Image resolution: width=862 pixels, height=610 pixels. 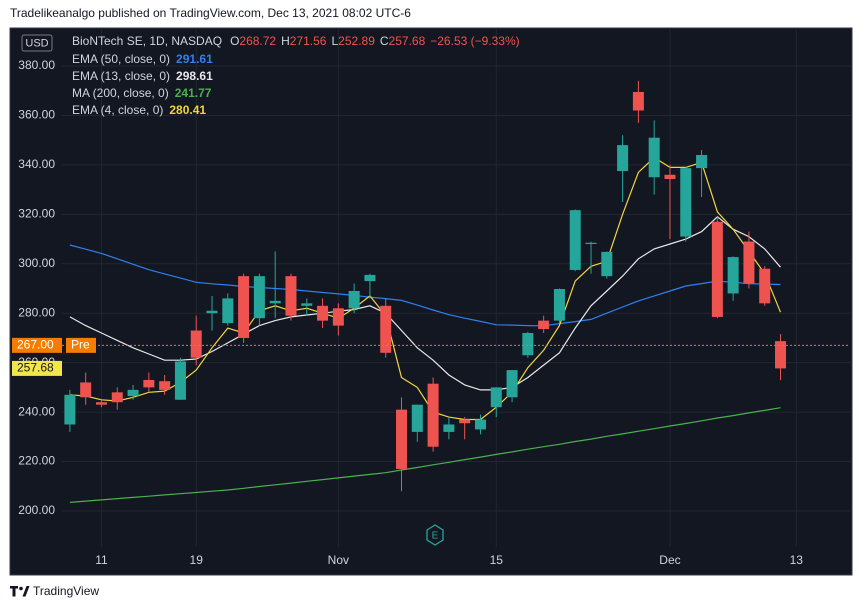 What do you see at coordinates (36, 411) in the screenshot?
I see `y-tick-label: 240.00` at bounding box center [36, 411].